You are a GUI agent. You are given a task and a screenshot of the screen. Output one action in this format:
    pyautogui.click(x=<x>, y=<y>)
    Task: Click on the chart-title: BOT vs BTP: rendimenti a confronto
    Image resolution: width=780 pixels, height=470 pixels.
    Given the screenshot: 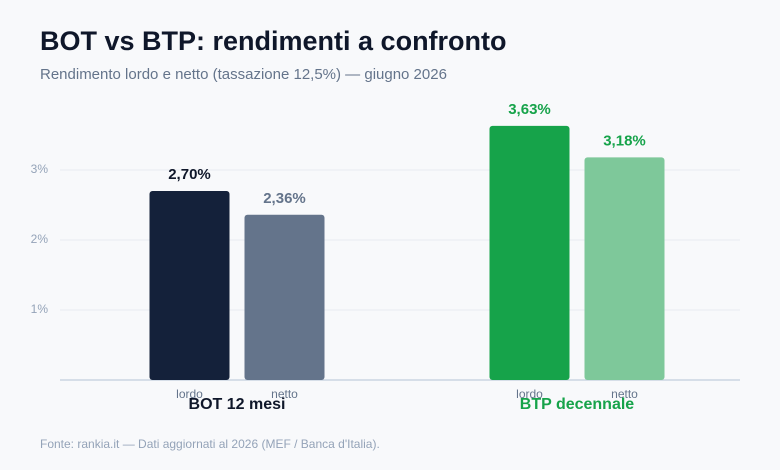 What is the action you would take?
    pyautogui.click(x=273, y=41)
    